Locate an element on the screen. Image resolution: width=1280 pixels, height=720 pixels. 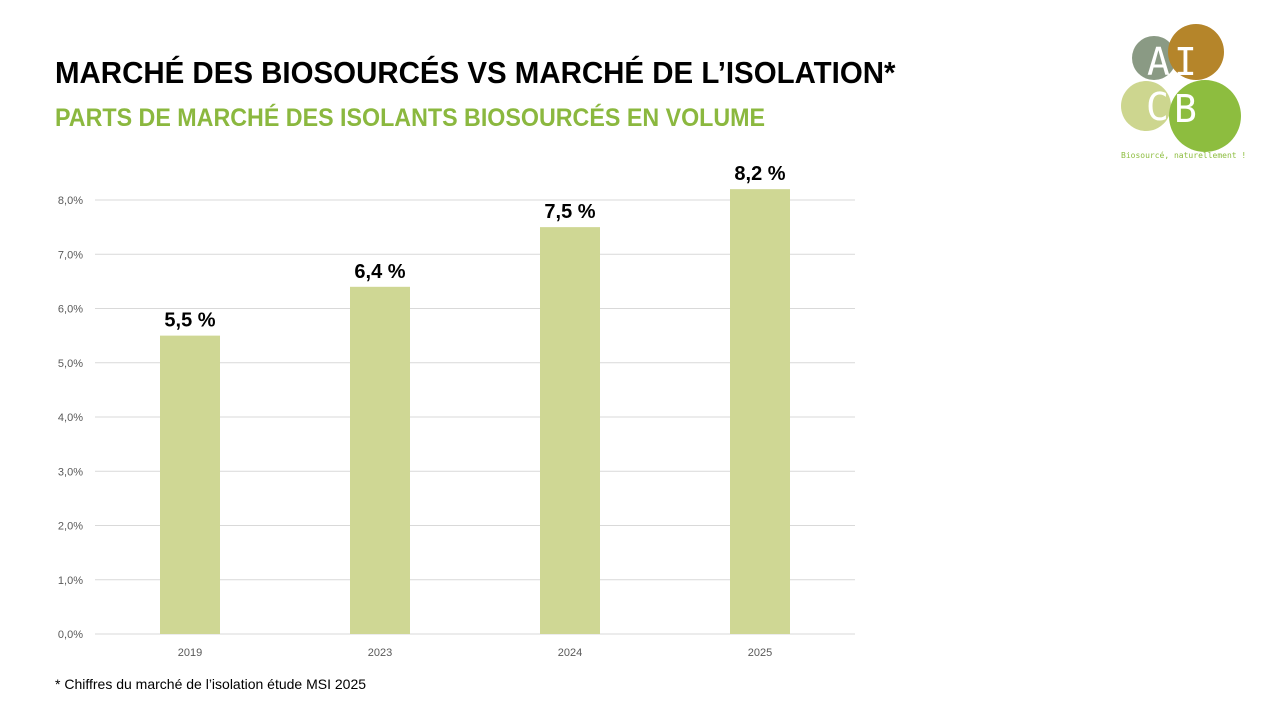
logo-letter-b: B is located at coordinates (1185, 109).